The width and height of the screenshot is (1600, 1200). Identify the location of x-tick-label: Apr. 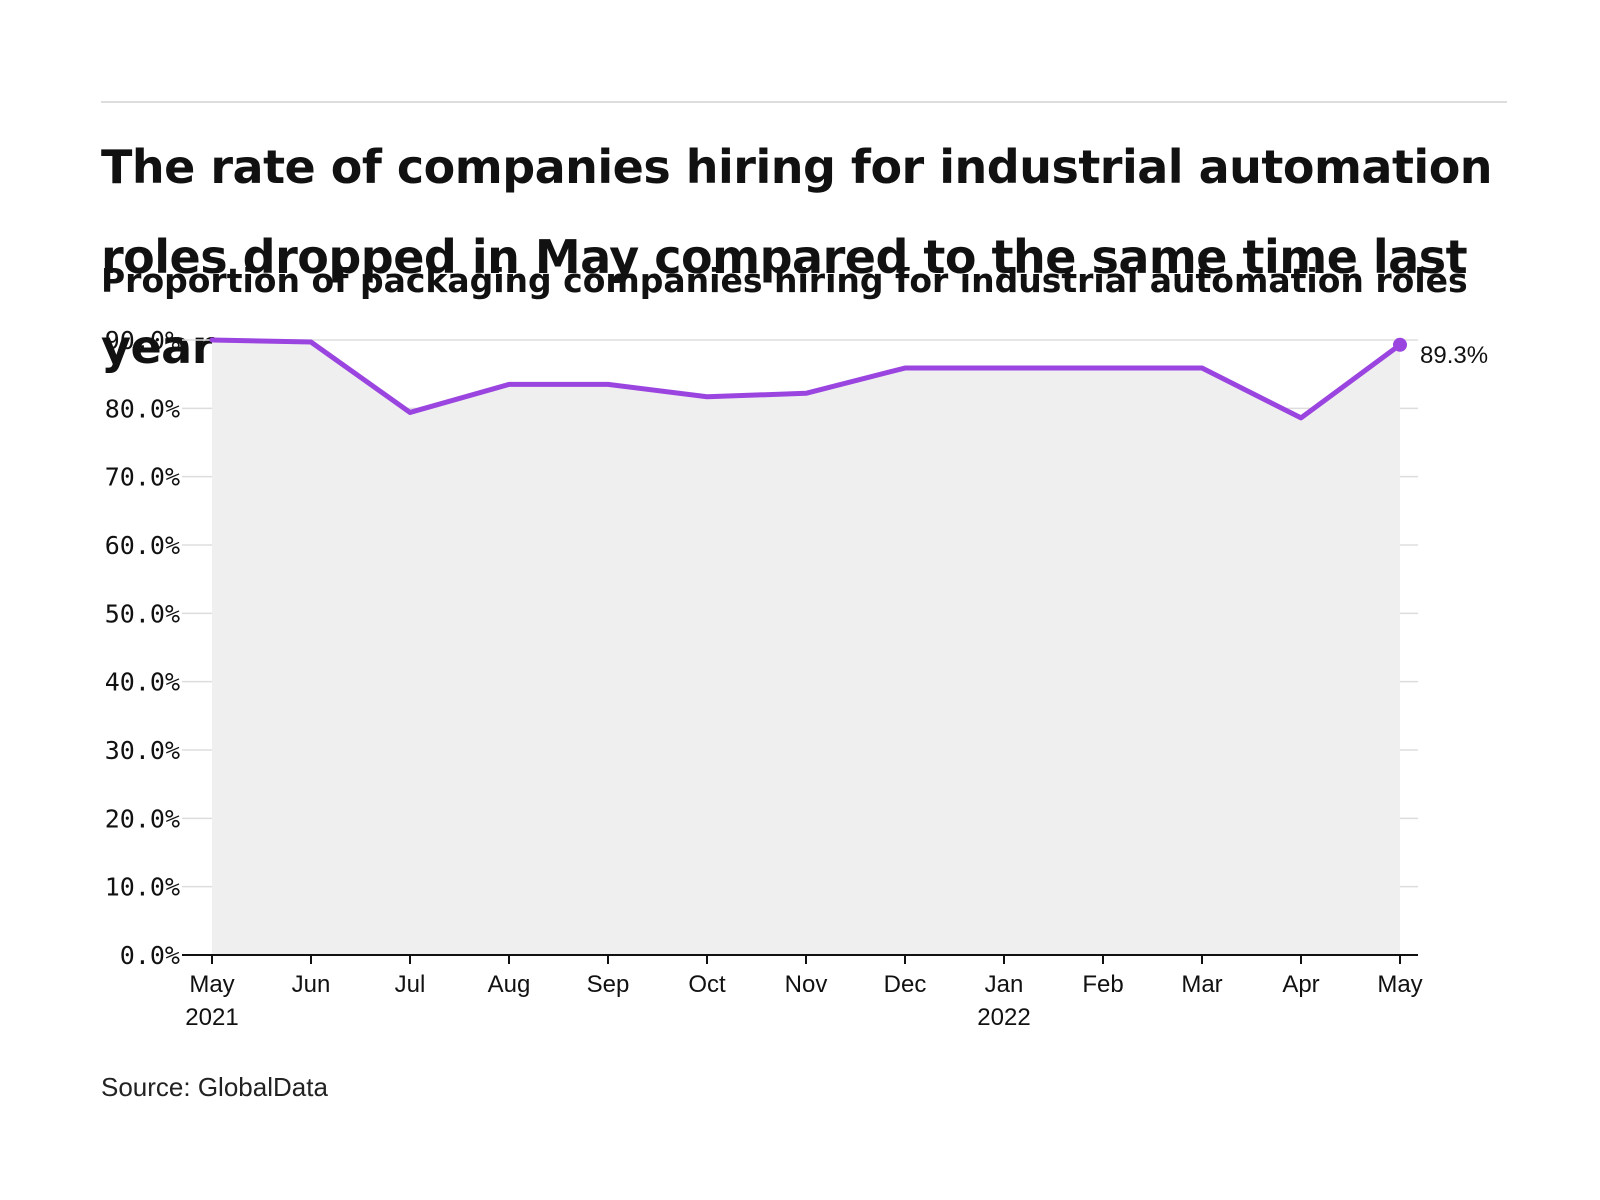
(1300, 984).